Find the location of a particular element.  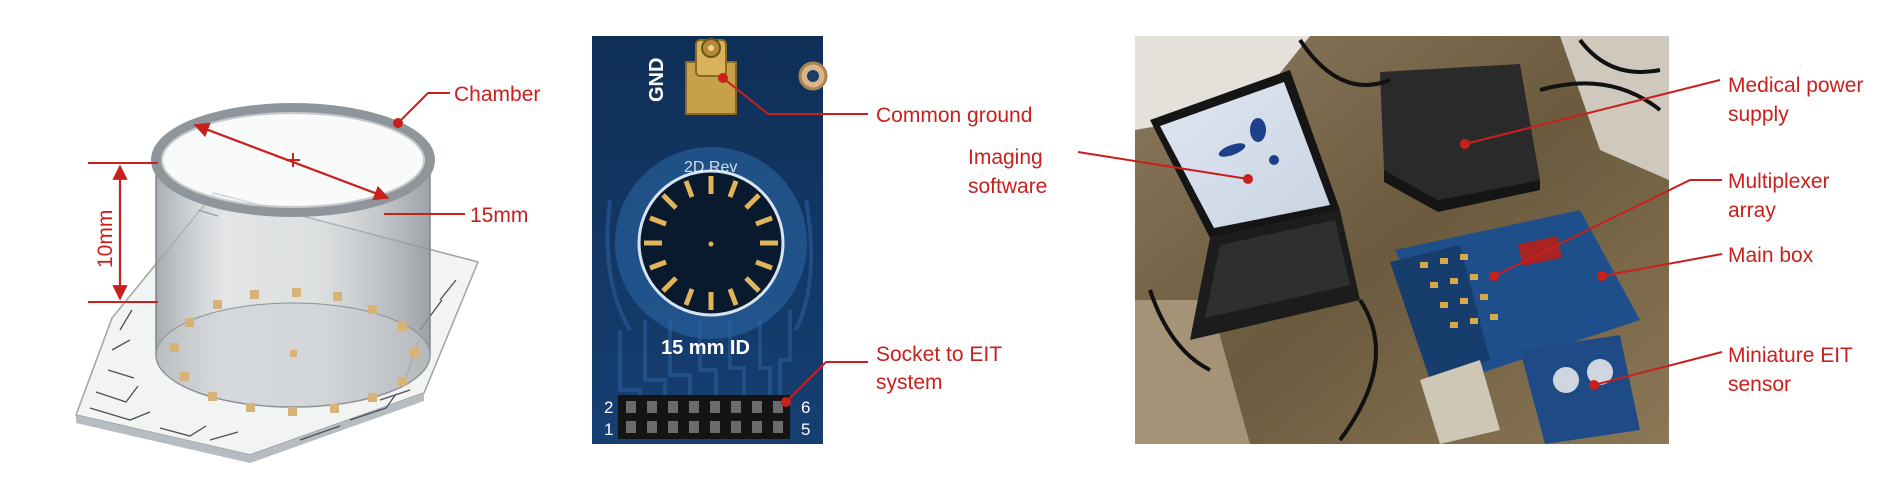

chamber-label: Chamber is located at coordinates (497, 94).